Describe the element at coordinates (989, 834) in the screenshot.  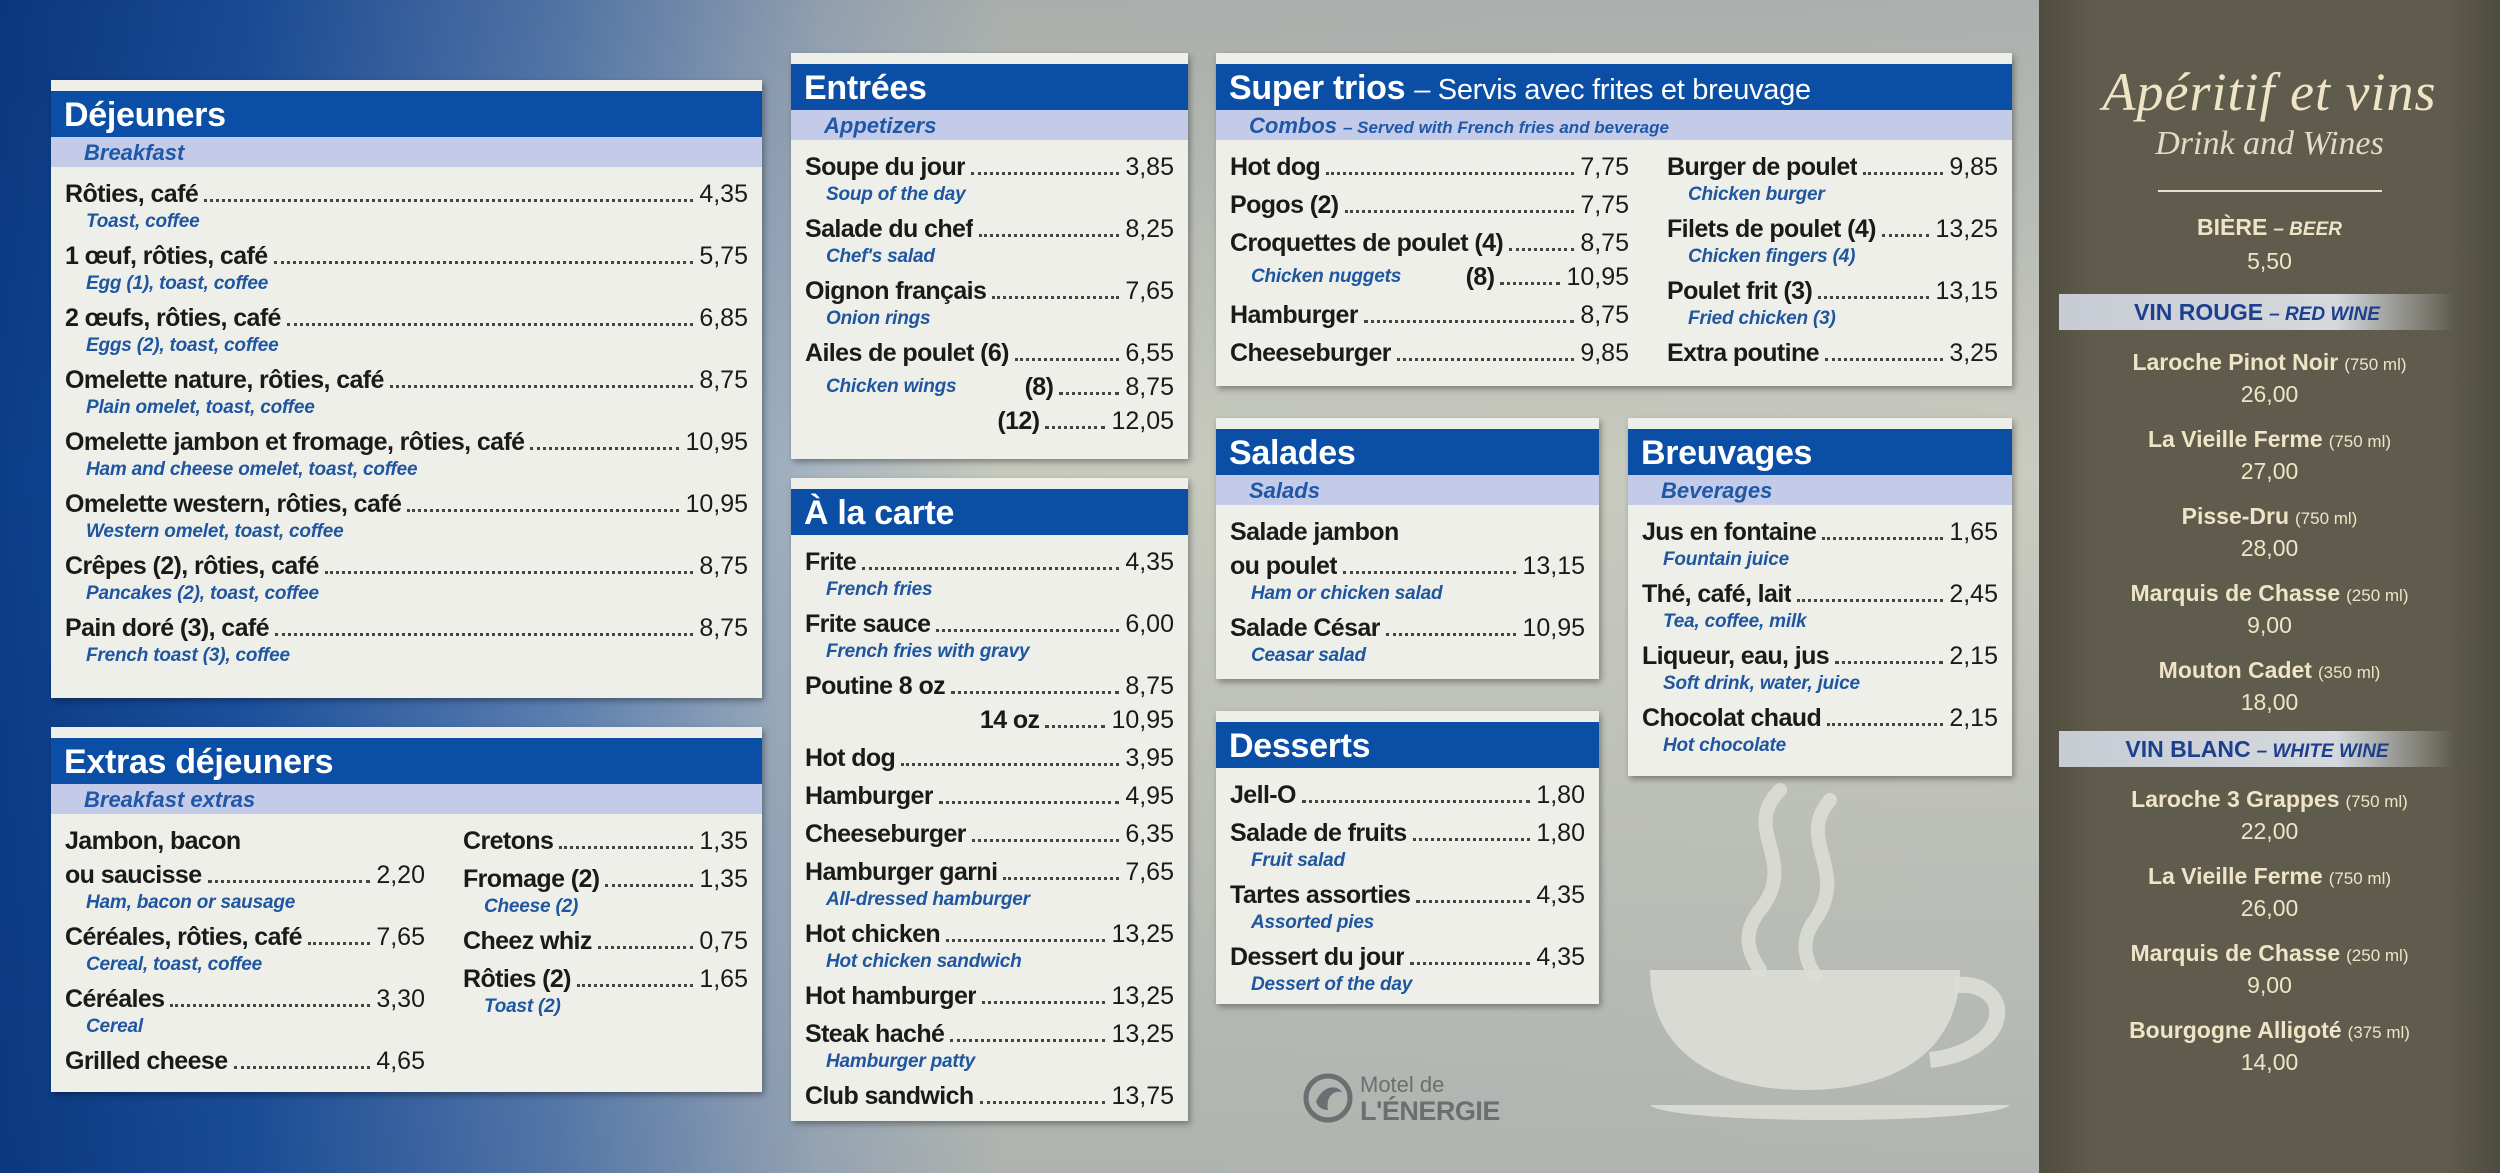
I see `menu-item: Cheeseburger 6,35` at that location.